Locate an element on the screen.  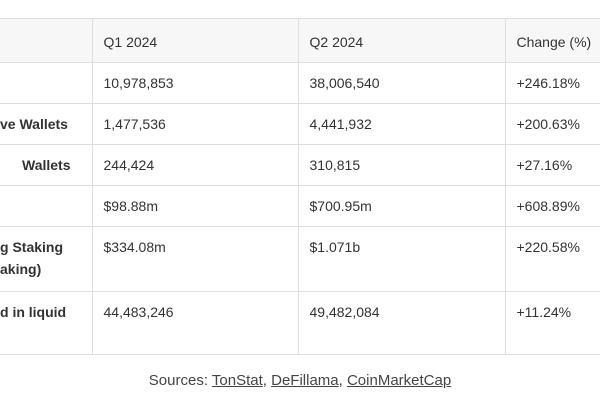
table-row: Wallets 244,424 310,815 +27.16% is located at coordinates (300, 165).